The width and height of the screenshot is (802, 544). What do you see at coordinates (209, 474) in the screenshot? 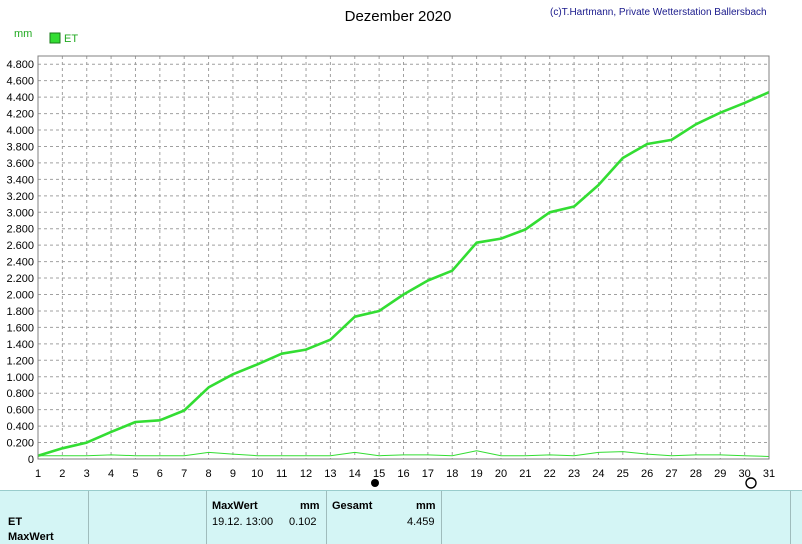
I see `x-tick-label: 8` at bounding box center [209, 474].